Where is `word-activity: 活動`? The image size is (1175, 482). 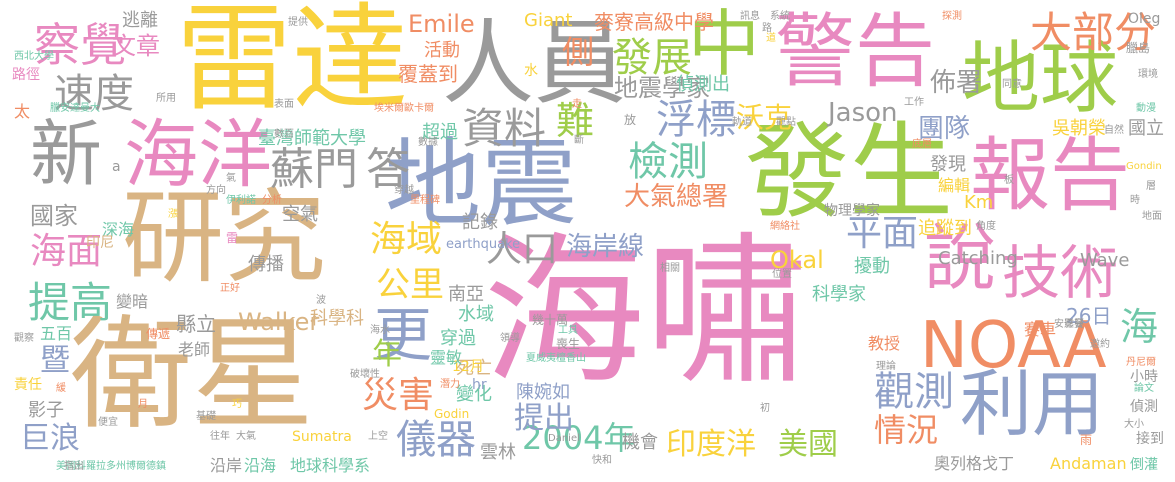
word-activity: 活動 is located at coordinates (442, 50).